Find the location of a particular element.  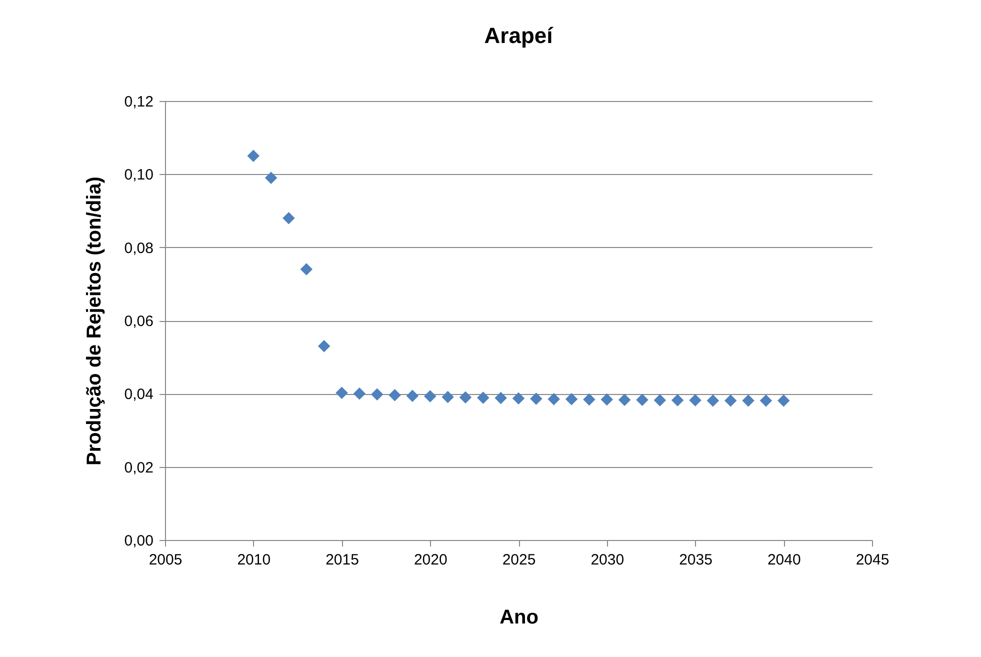

x-tick-label: 2015 is located at coordinates (342, 560).